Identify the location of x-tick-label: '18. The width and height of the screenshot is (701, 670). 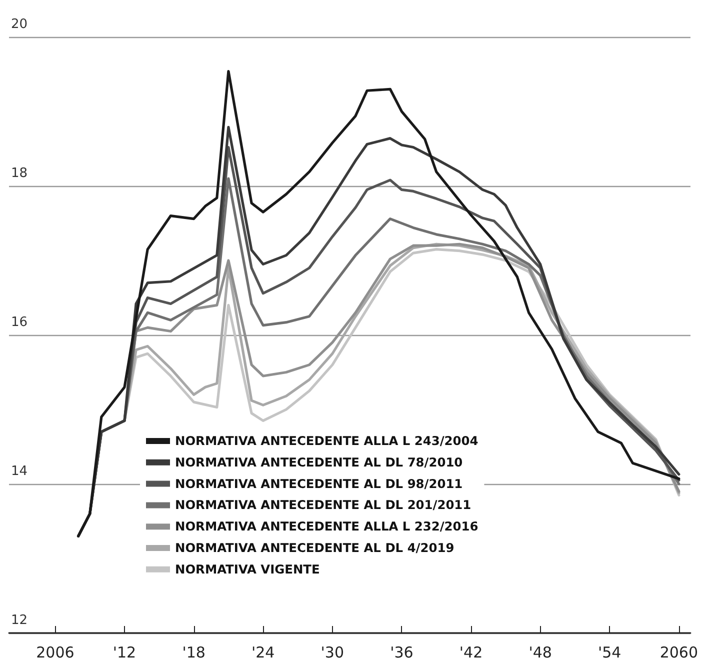
(194, 653).